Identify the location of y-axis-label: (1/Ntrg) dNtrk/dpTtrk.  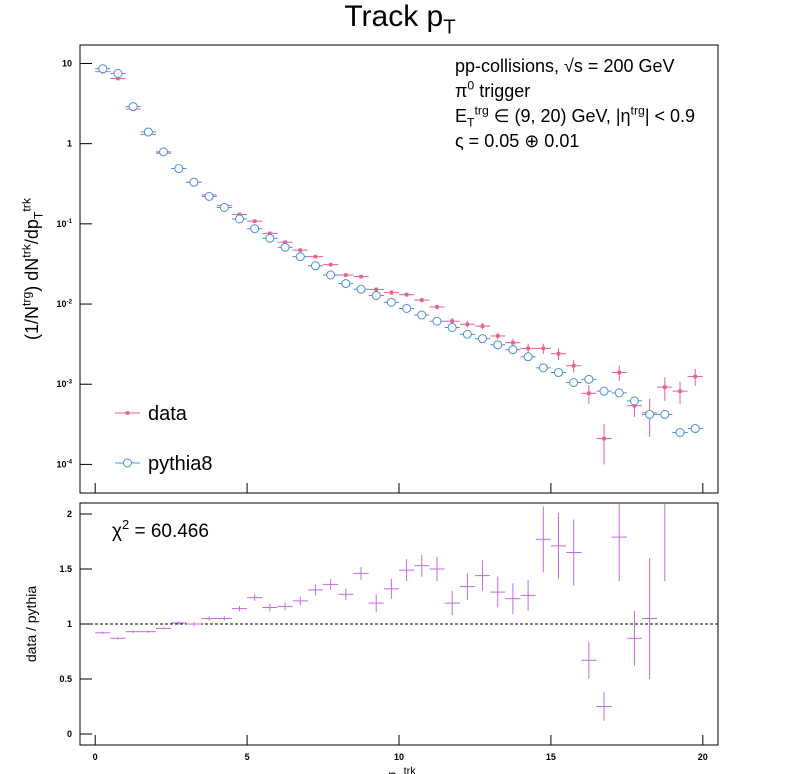
(32, 268).